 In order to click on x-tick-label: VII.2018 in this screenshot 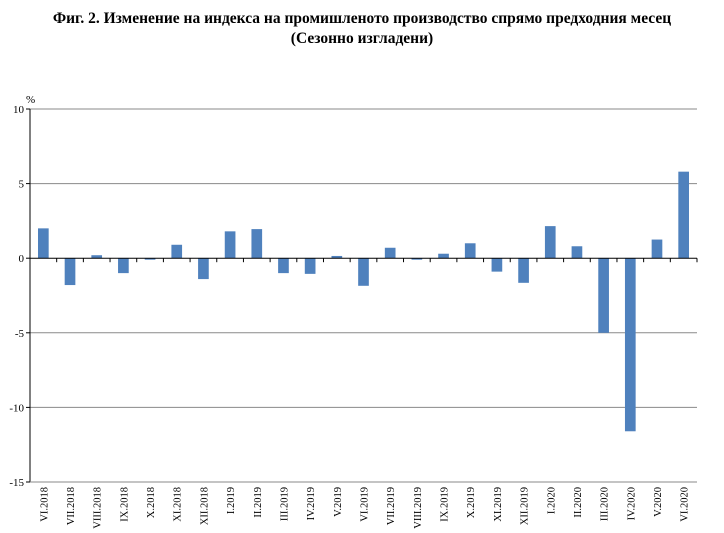, I will do `click(71, 506)`.